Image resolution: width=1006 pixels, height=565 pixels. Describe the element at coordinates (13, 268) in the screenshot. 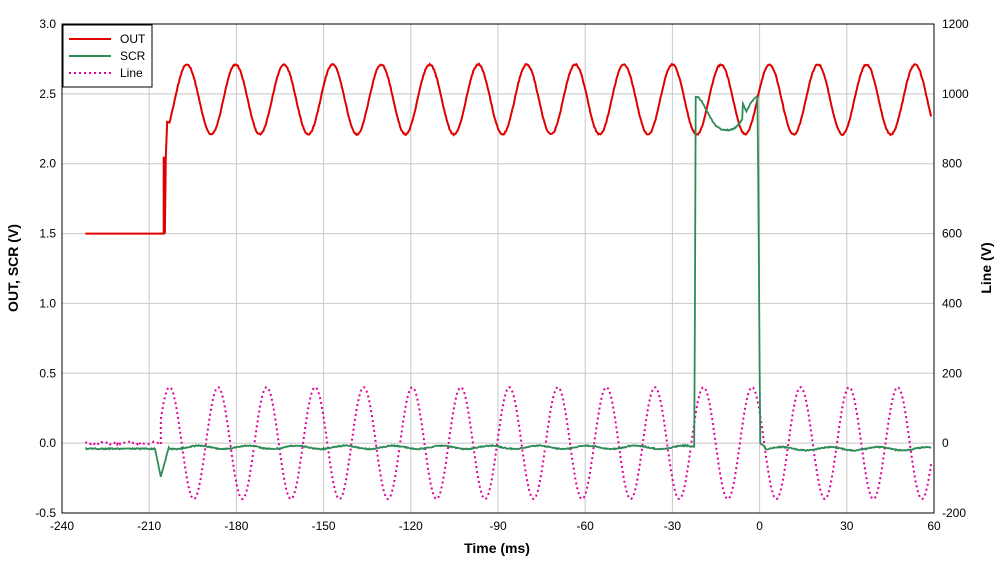

I see `y-left-axis-title: OUT, SCR (V)` at that location.